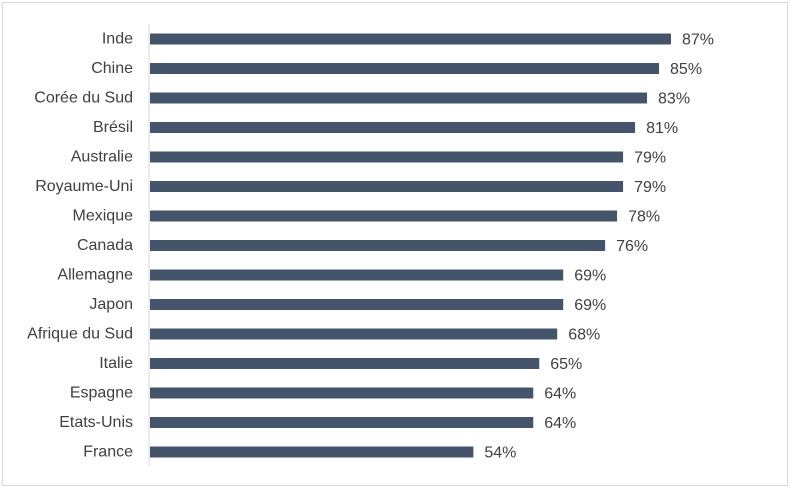 The image size is (792, 490). I want to click on category-label: Etats-Unis, so click(96, 422).